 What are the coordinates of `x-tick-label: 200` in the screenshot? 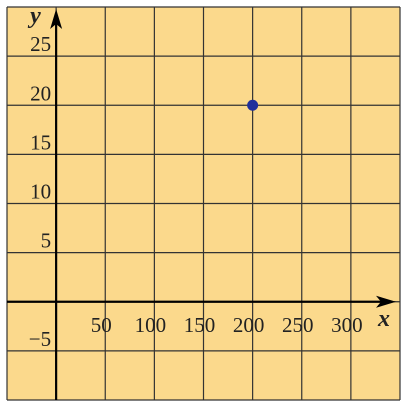 It's located at (249, 325).